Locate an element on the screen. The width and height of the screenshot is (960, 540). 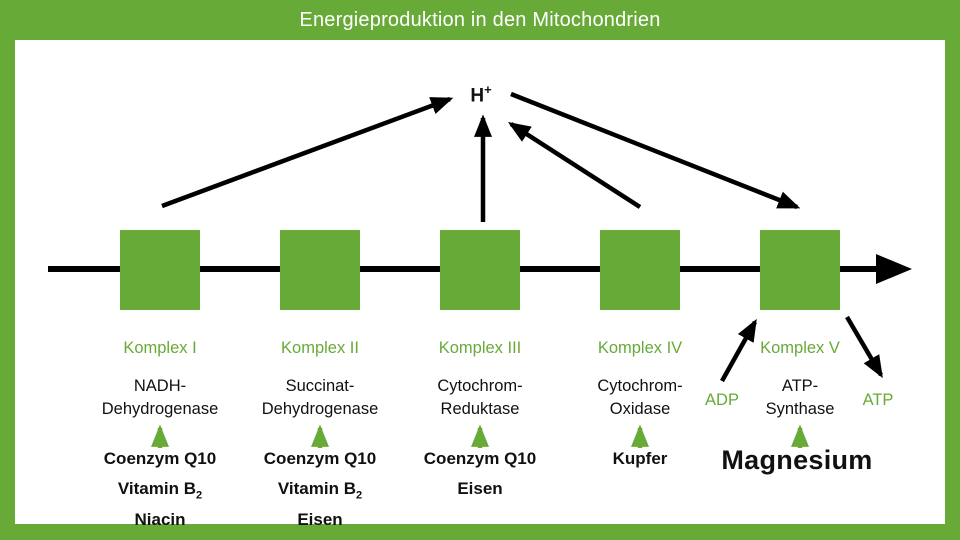
arrow-hplus-to-komplex5 is located at coordinates (655, 150).